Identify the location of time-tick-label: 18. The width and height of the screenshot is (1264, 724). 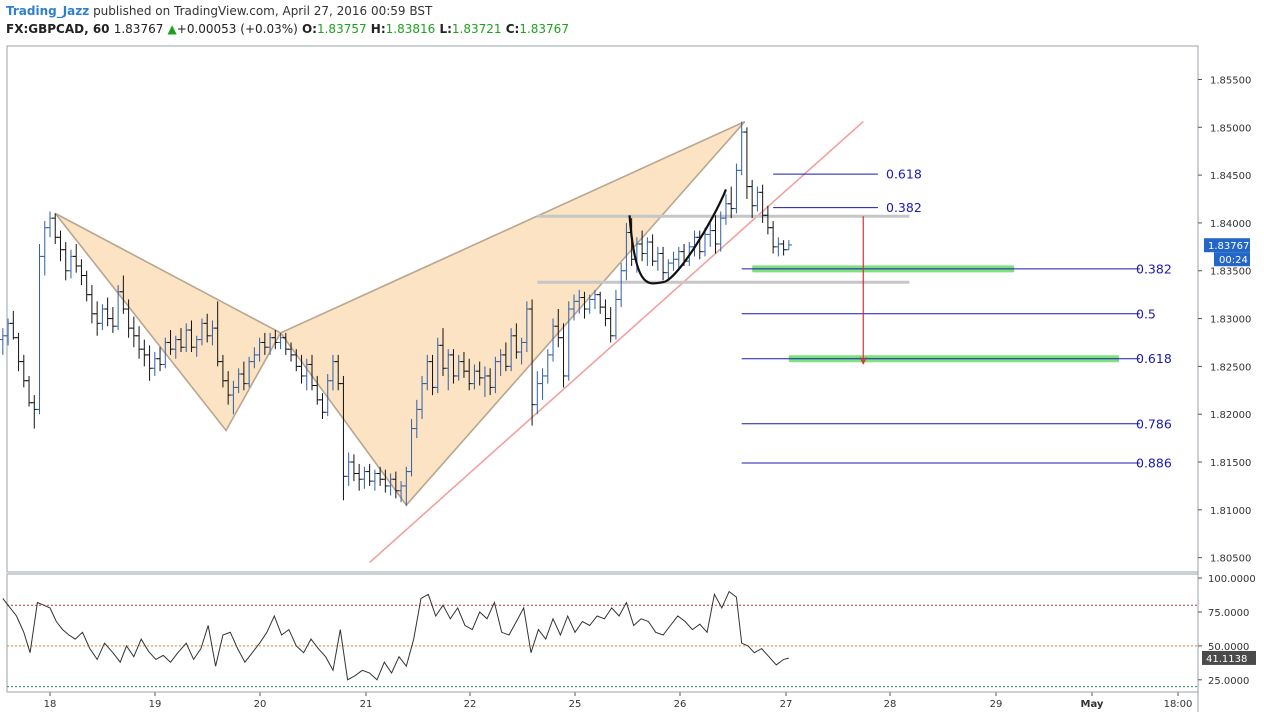
(50, 704).